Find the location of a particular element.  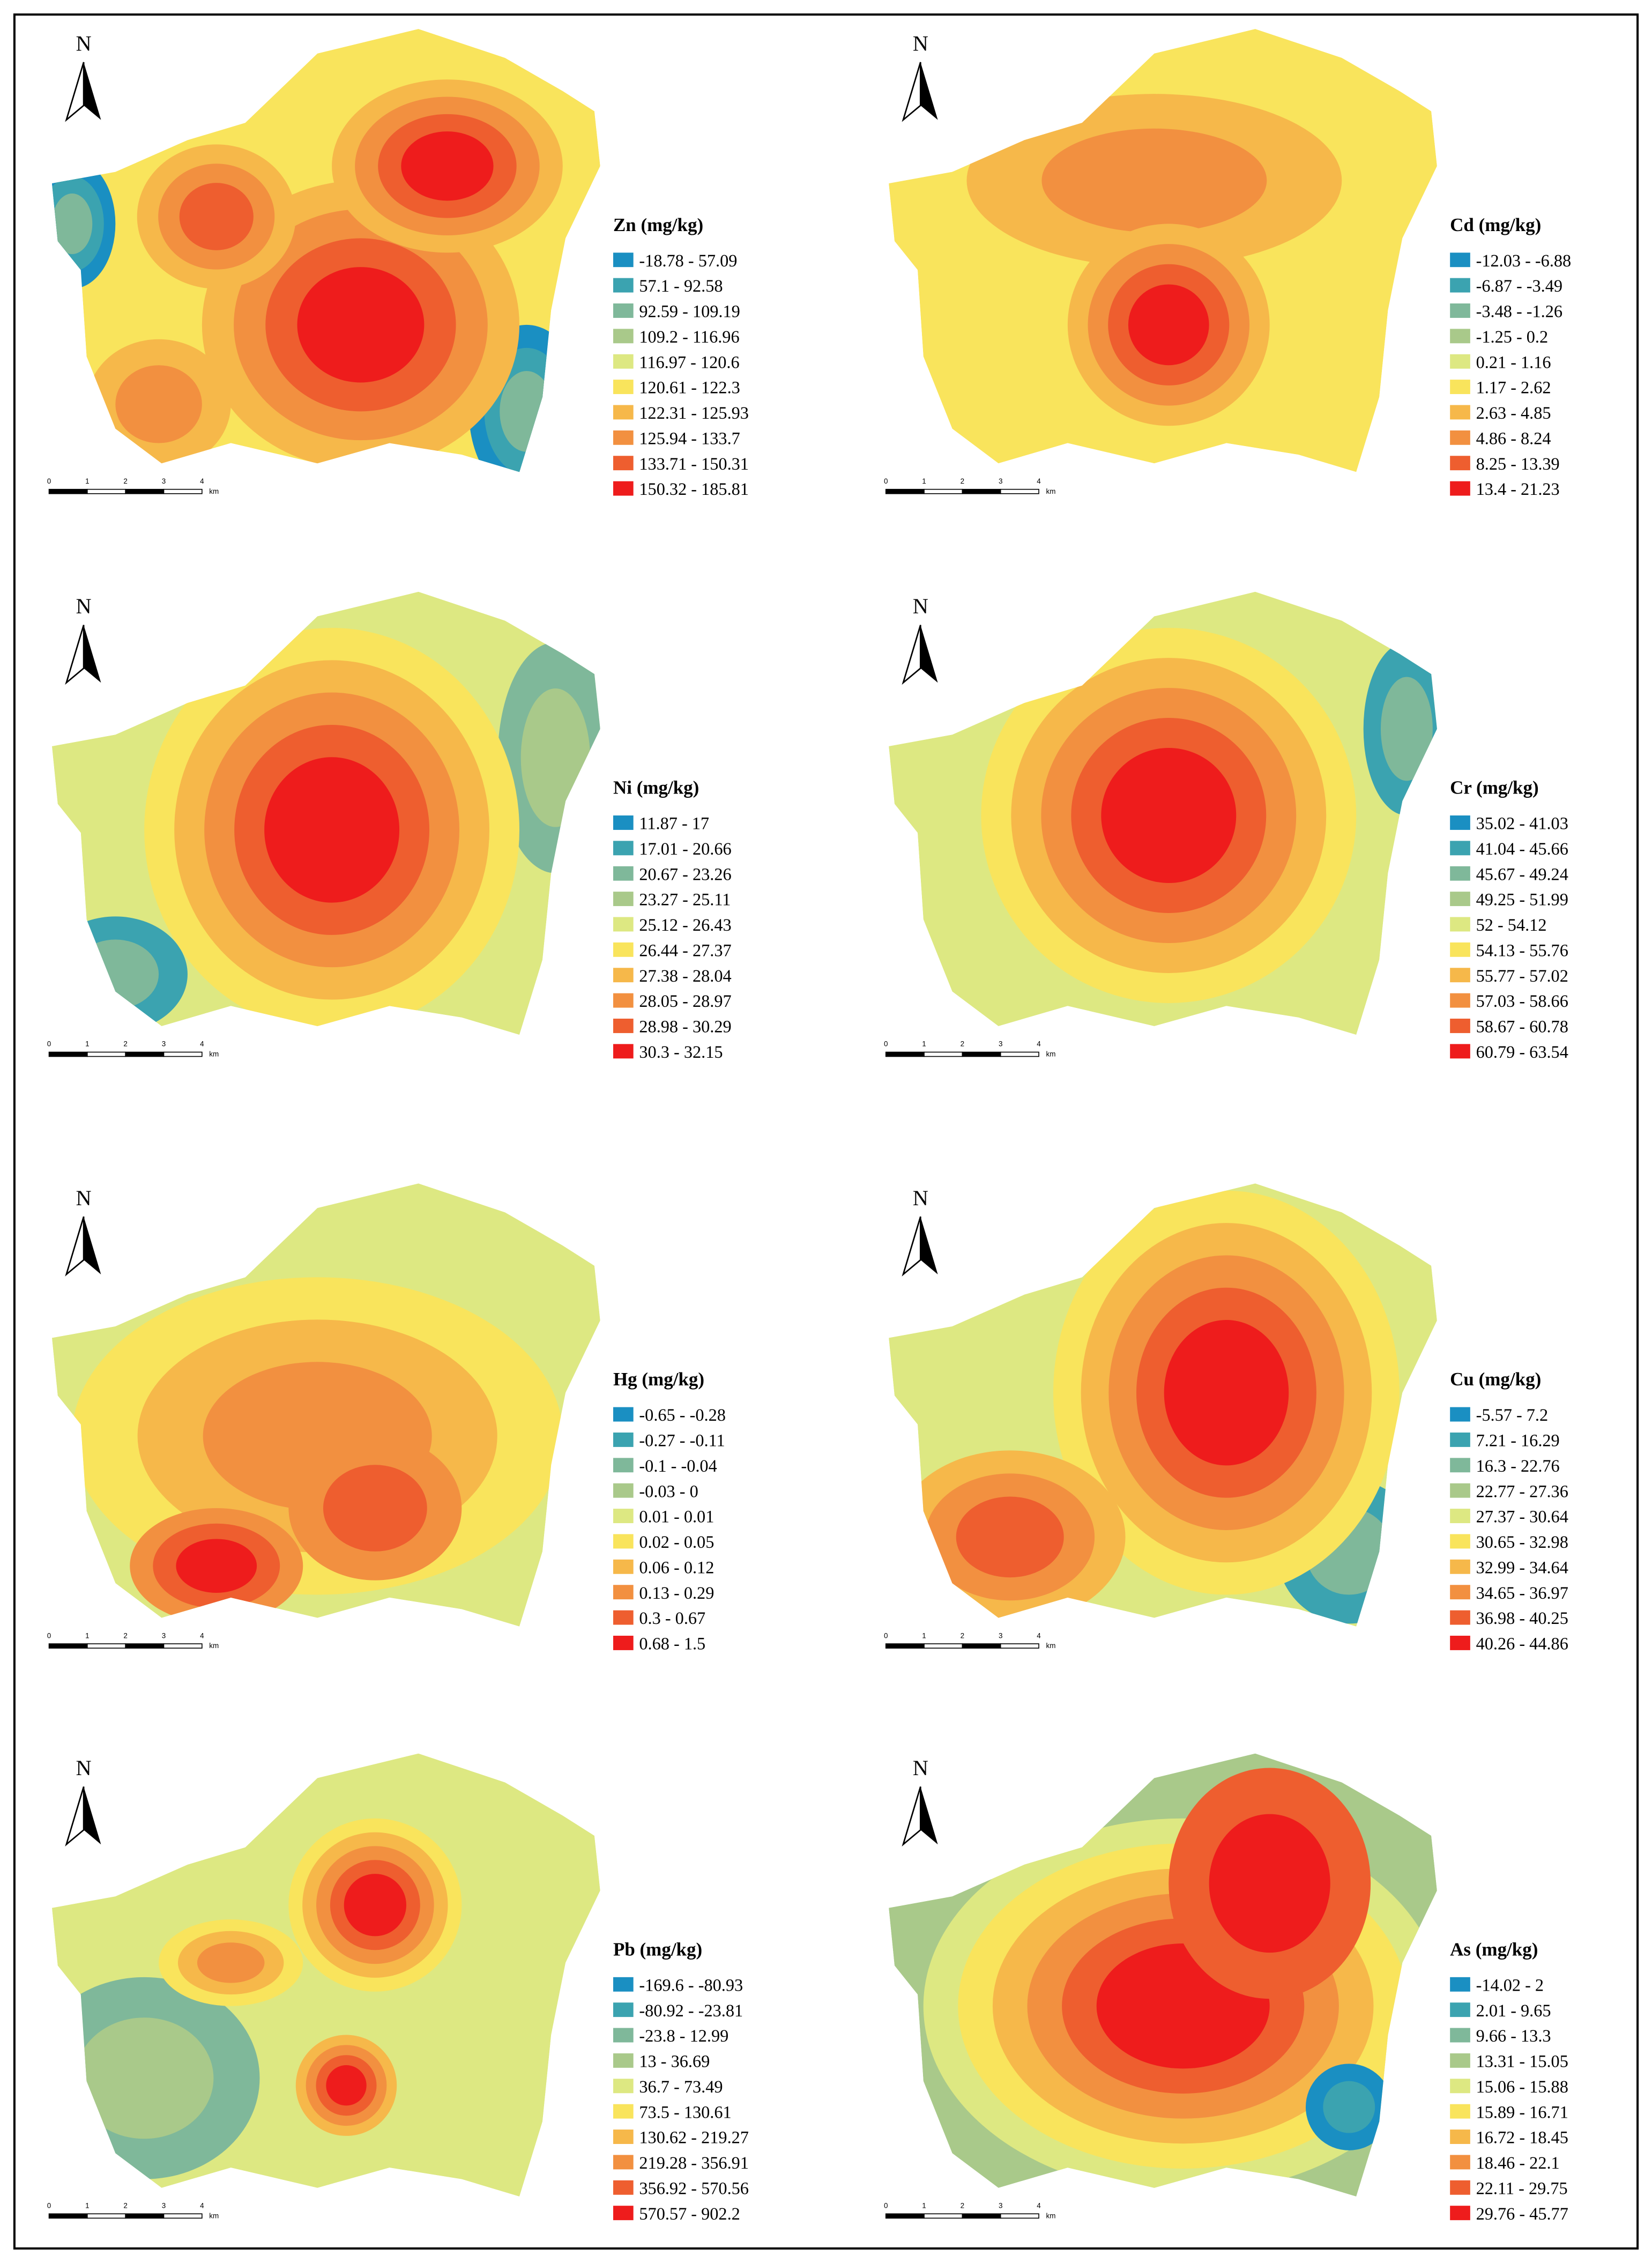

legend-label: 130.62 - 219.27 is located at coordinates (694, 2137).